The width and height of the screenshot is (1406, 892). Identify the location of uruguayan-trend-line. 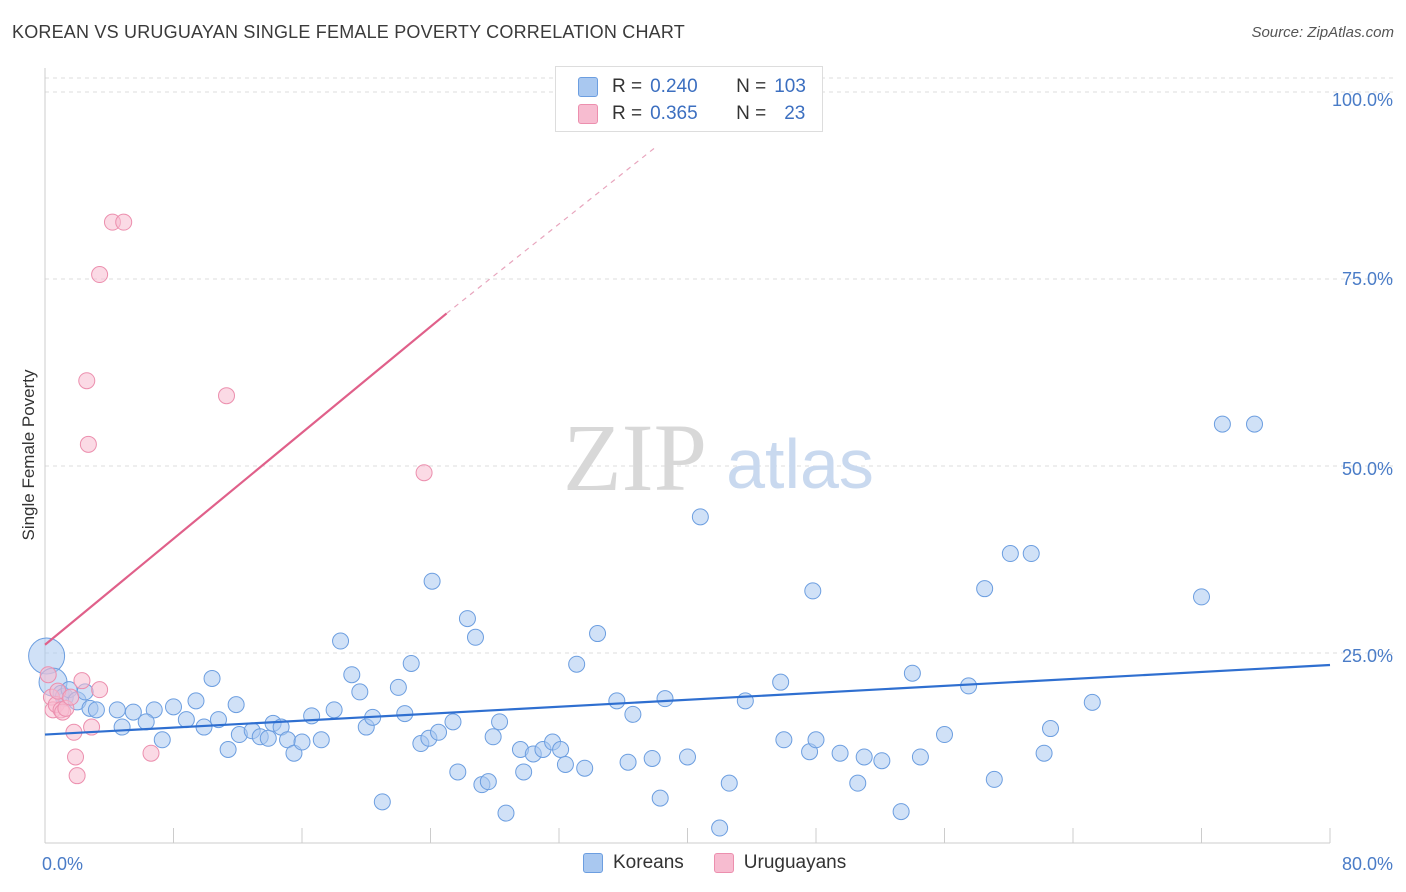
(246, 479).